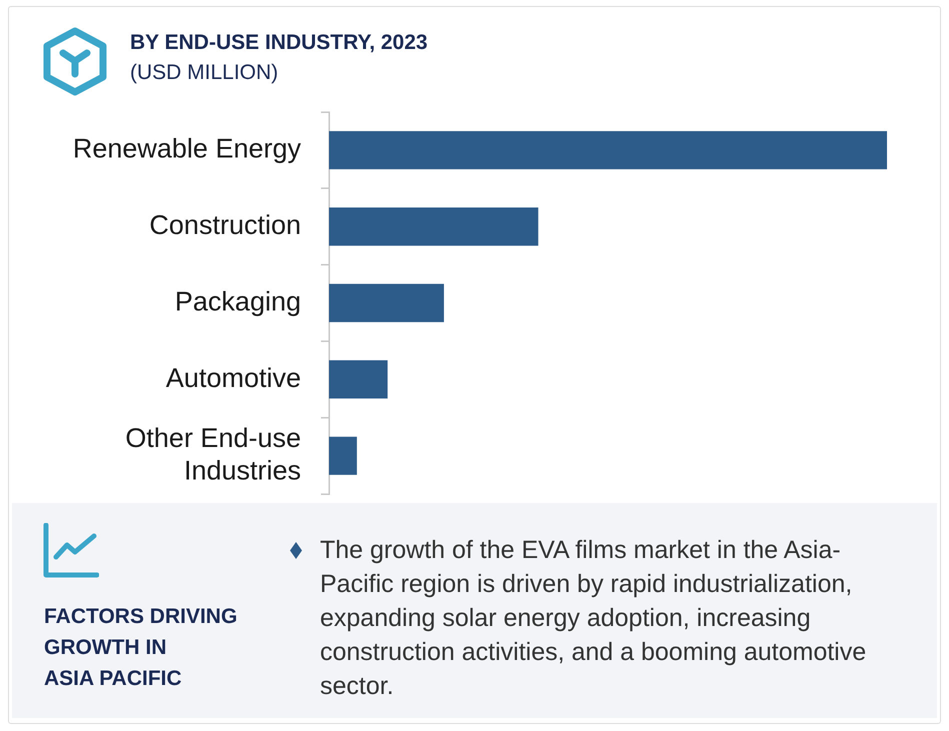 The image size is (949, 731). What do you see at coordinates (187, 149) in the screenshot?
I see `y-tick-label: Renewable Energy` at bounding box center [187, 149].